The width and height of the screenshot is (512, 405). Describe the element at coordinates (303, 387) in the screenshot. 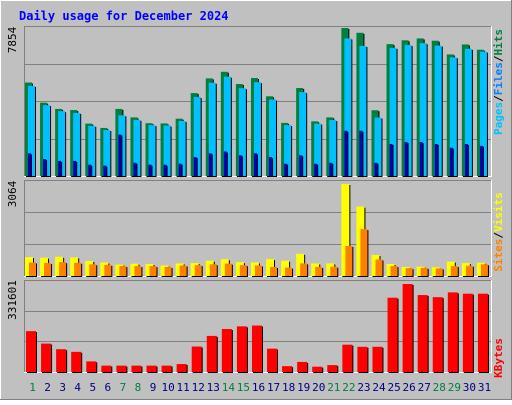

I see `x-label-day-19: 19` at that location.